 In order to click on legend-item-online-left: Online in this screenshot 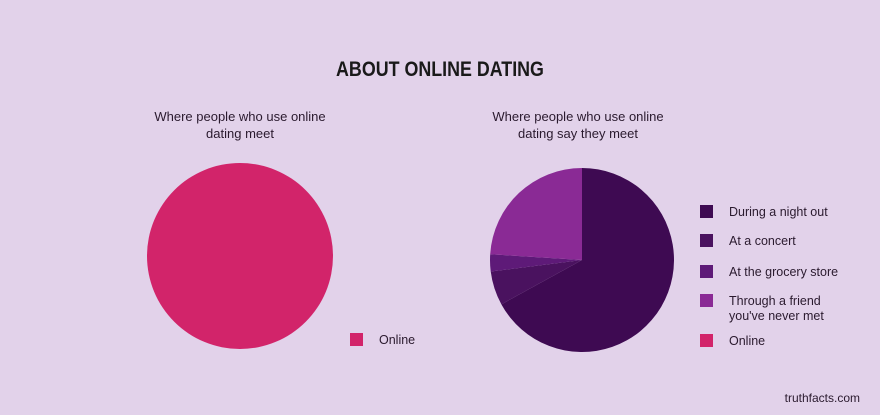, I will do `click(382, 340)`.